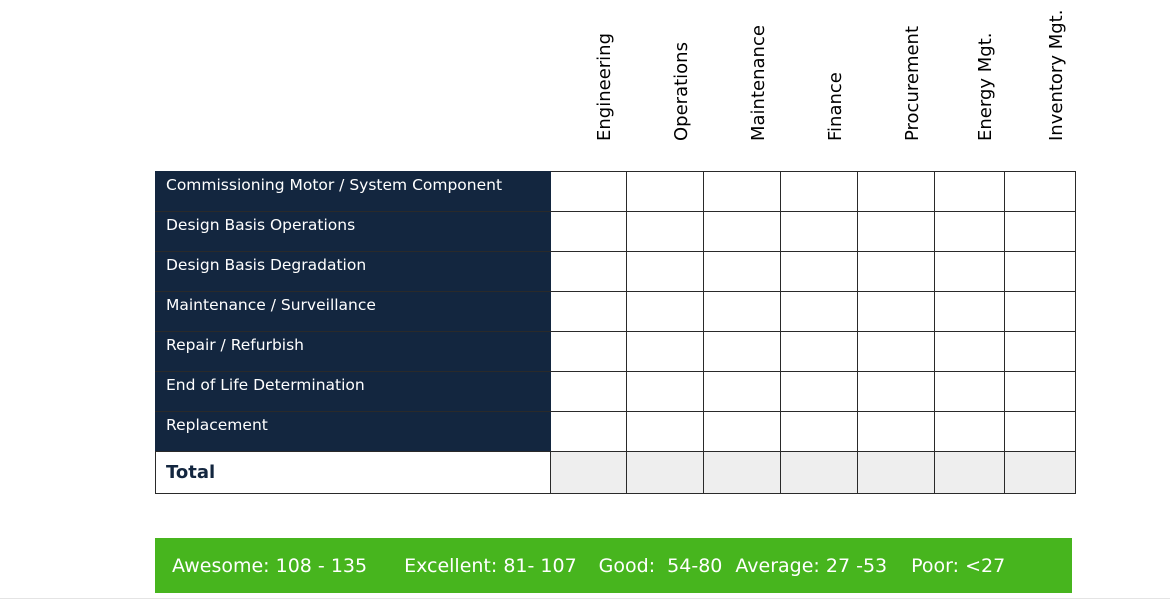 This screenshot has width=1170, height=600. Describe the element at coordinates (490, 565) in the screenshot. I see `legend-excellent: Excellent: 81- 107` at that location.